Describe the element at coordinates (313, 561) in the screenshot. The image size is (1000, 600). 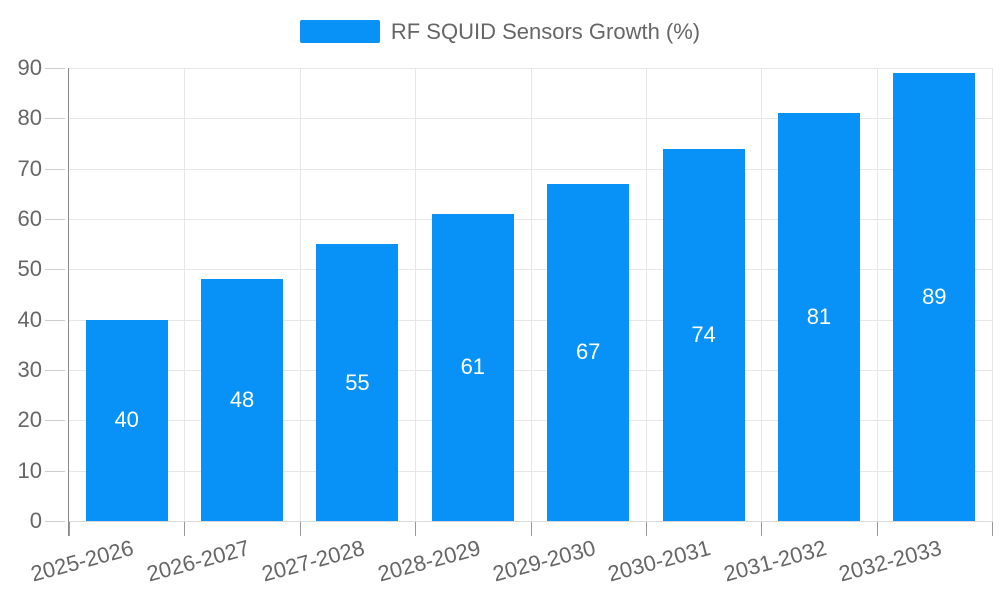
I see `x-axis-tick-label: 2027-2028` at that location.